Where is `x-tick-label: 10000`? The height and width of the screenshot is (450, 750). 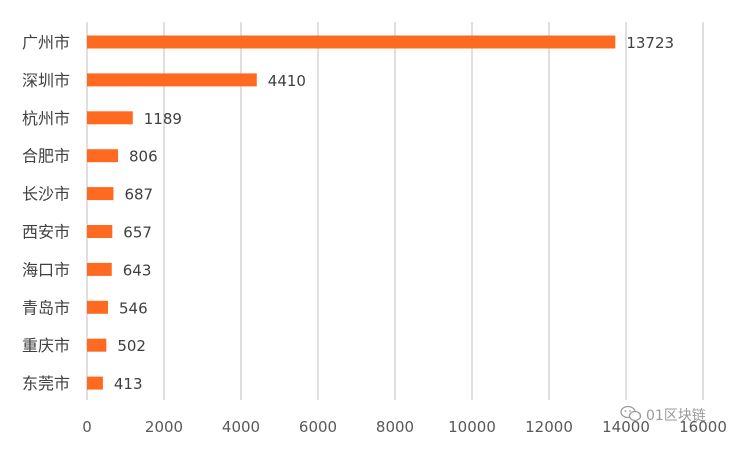
x-tick-label: 10000 is located at coordinates (472, 427).